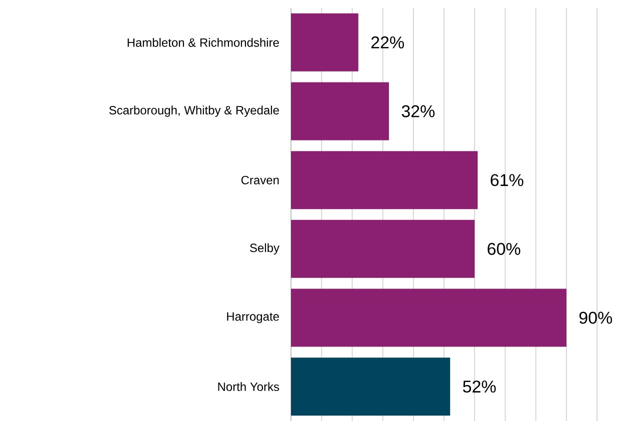 This screenshot has height=421, width=632. What do you see at coordinates (387, 42) in the screenshot?
I see `data-label: 22%` at bounding box center [387, 42].